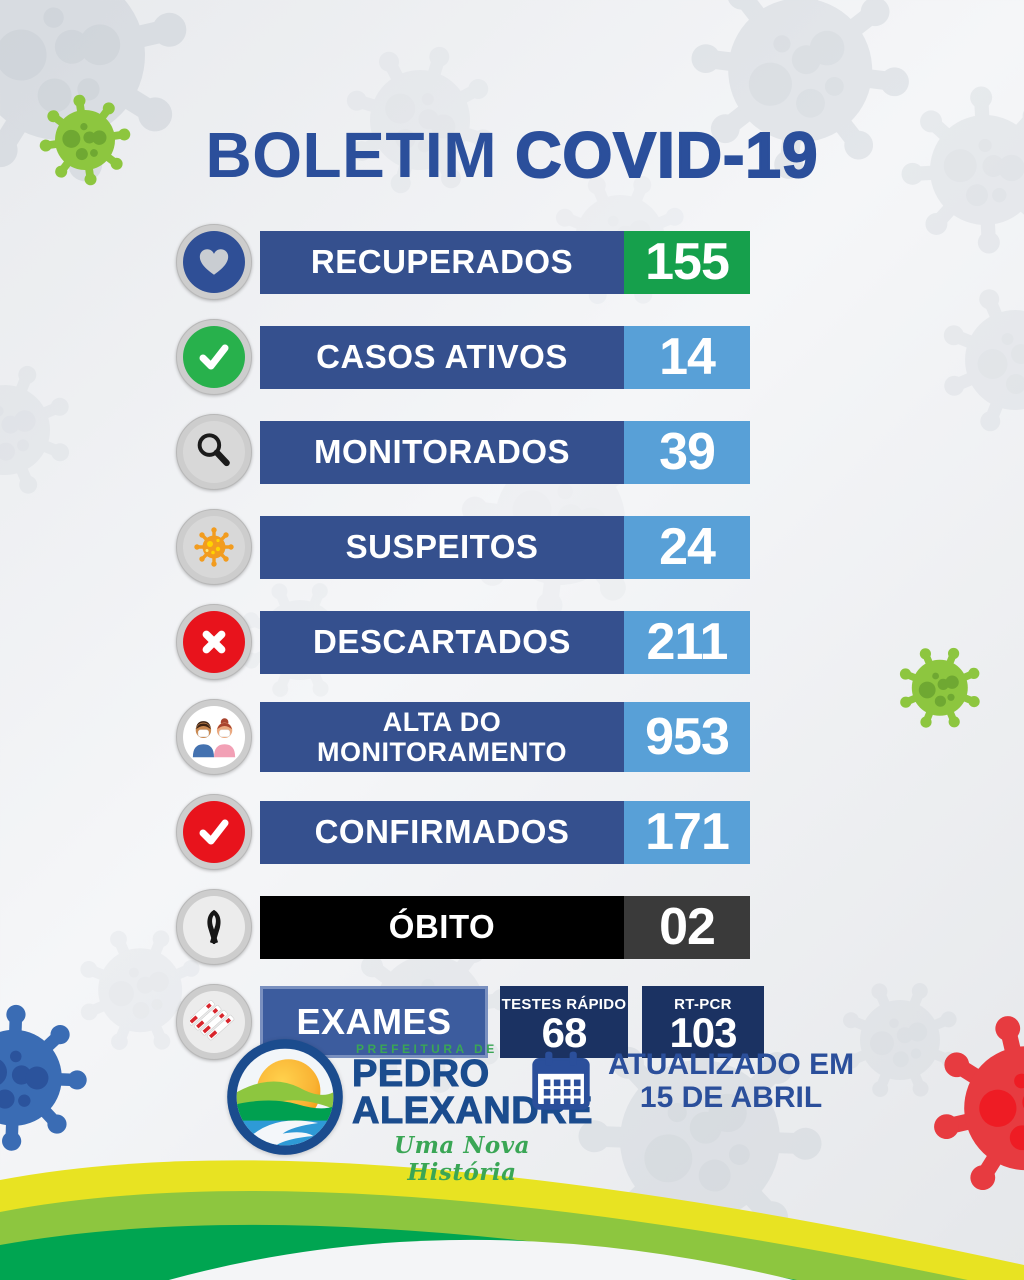 The height and width of the screenshot is (1280, 1024). I want to click on stat-label: SUSPEITOS, so click(442, 547).